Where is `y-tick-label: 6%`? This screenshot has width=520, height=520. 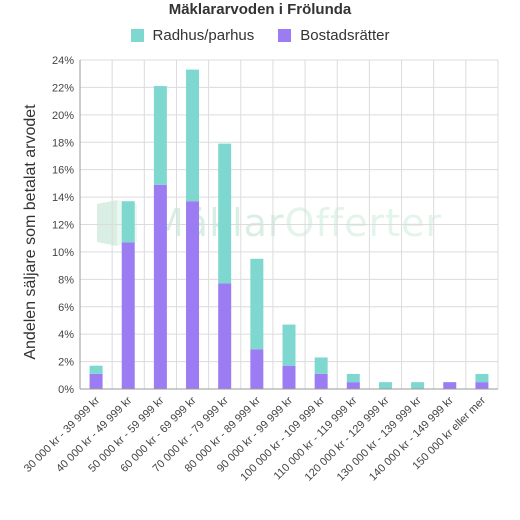
y-tick-label: 6% is located at coordinates (66, 308).